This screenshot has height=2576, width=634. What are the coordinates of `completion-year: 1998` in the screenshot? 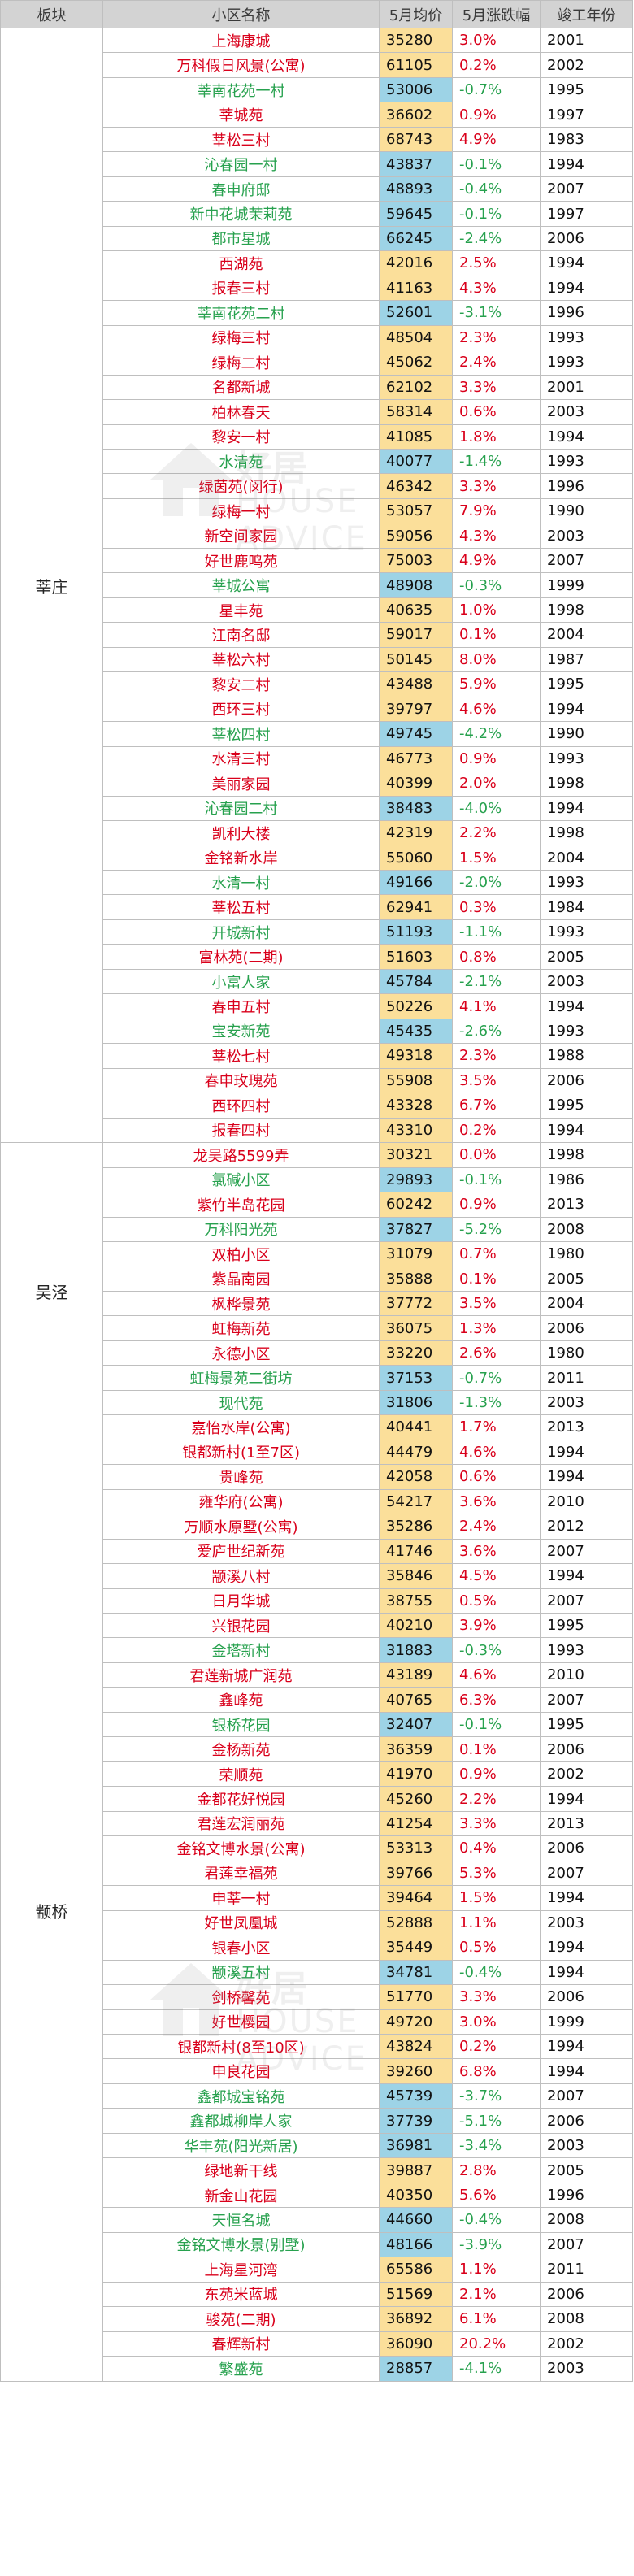 It's located at (586, 832).